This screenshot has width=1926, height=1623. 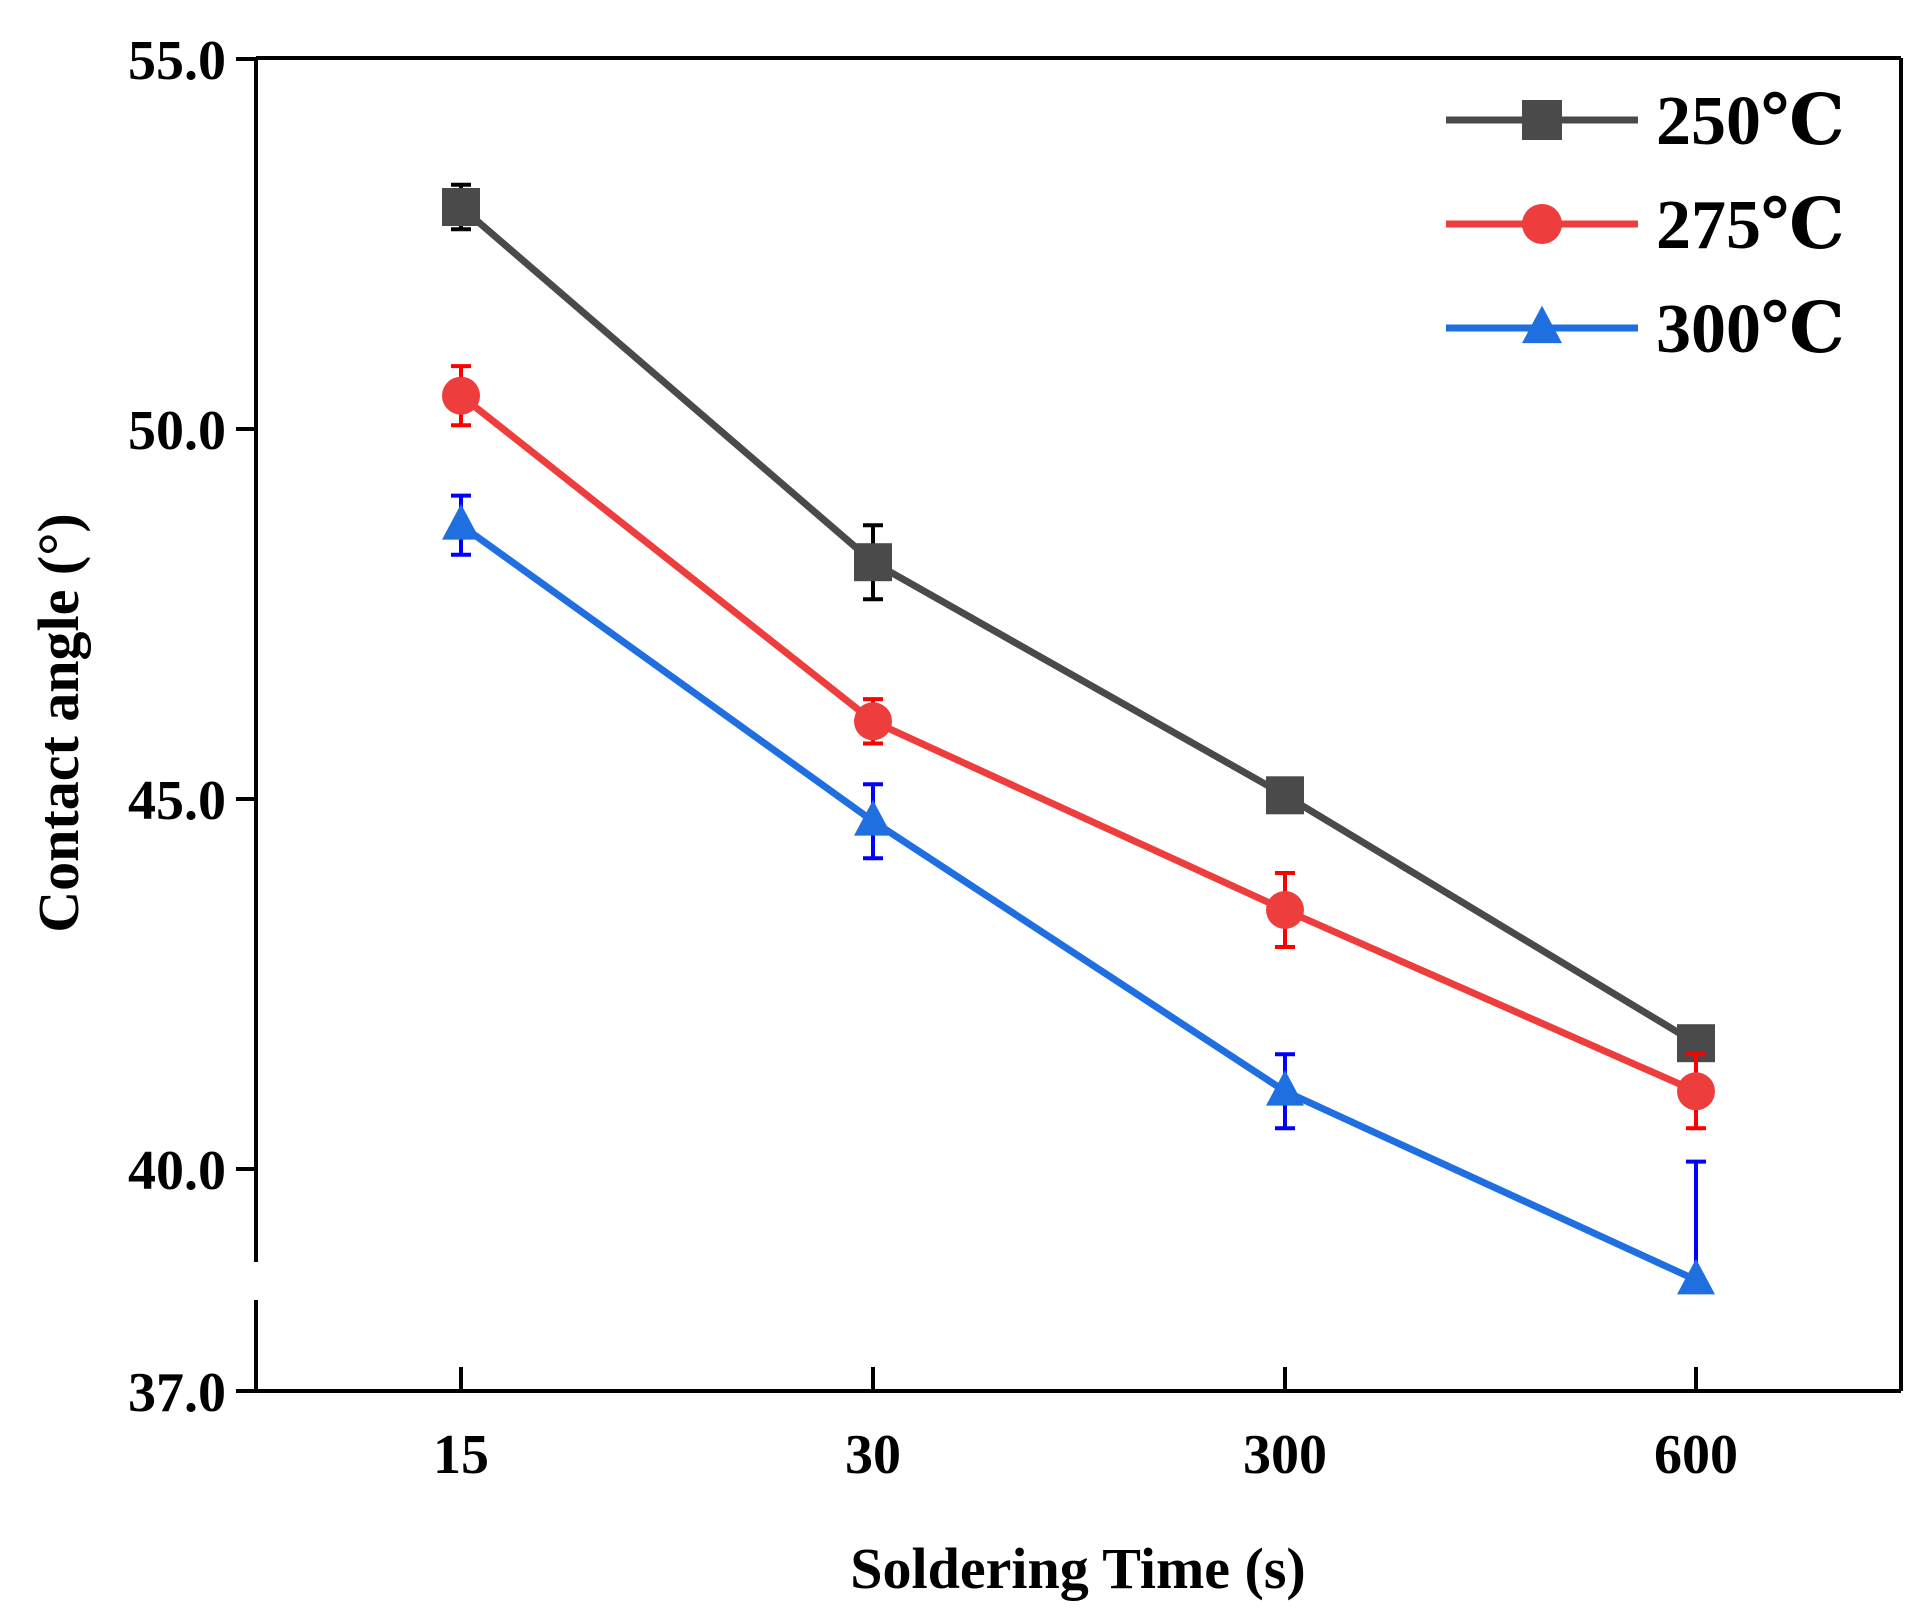 I want to click on x-tick-label: 15, so click(x=461, y=1455).